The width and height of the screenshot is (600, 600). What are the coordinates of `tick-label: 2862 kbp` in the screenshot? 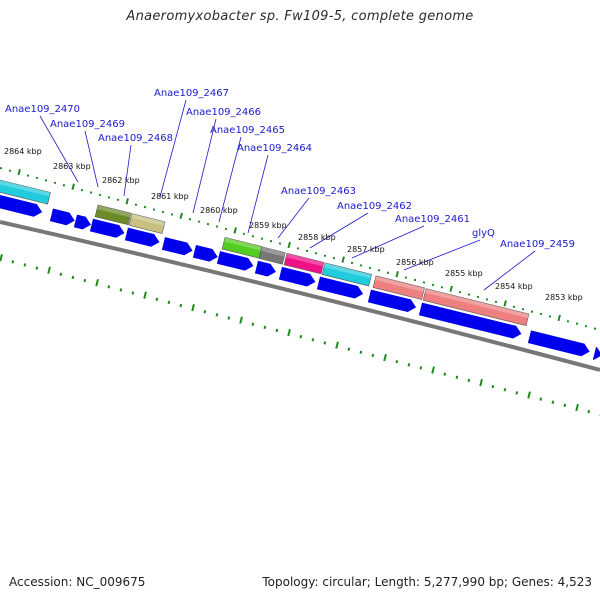 It's located at (121, 180).